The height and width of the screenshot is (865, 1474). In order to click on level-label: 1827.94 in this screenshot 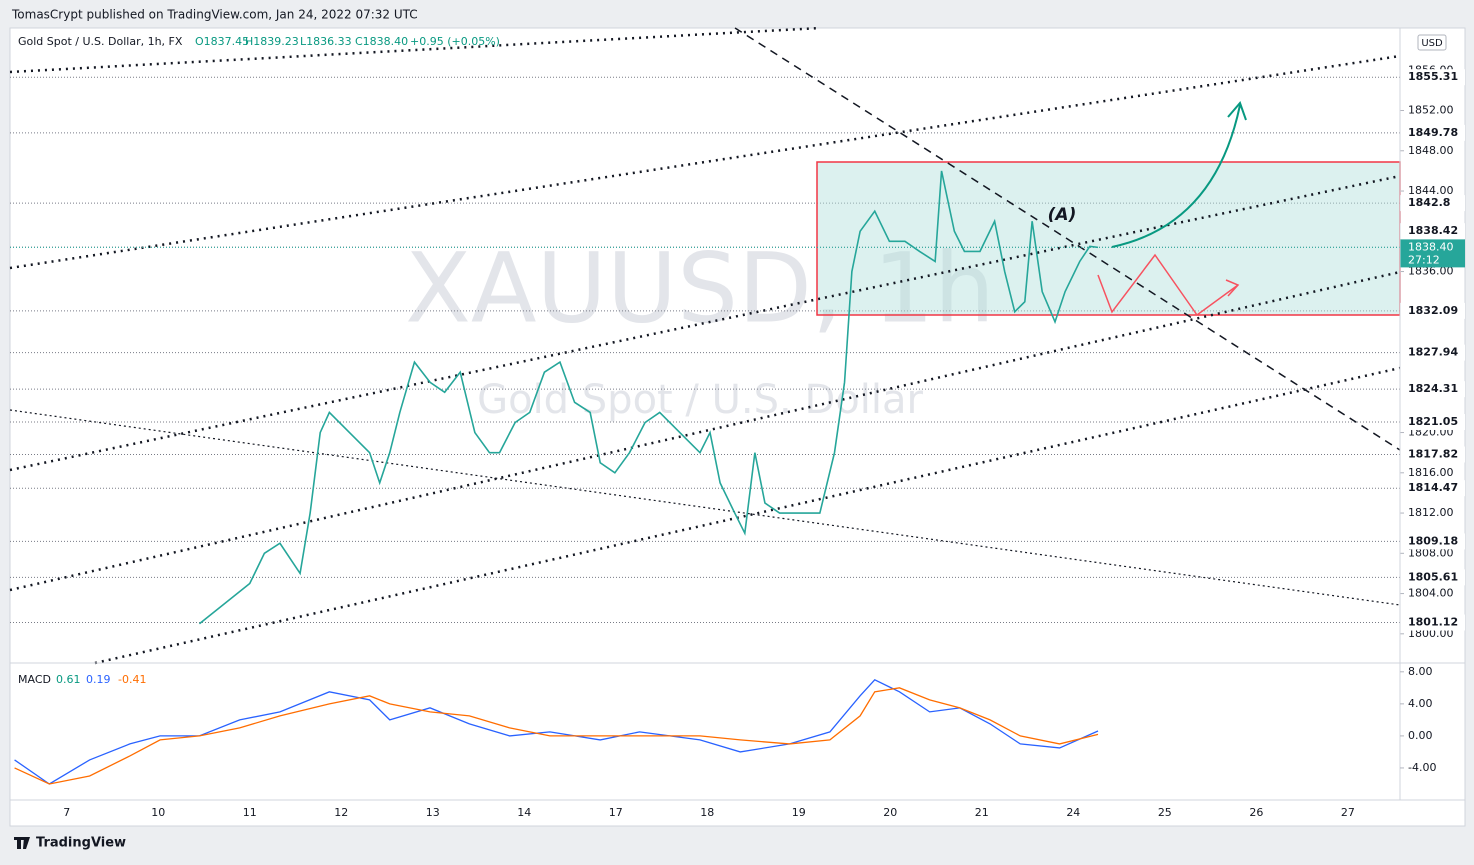, I will do `click(1433, 352)`.